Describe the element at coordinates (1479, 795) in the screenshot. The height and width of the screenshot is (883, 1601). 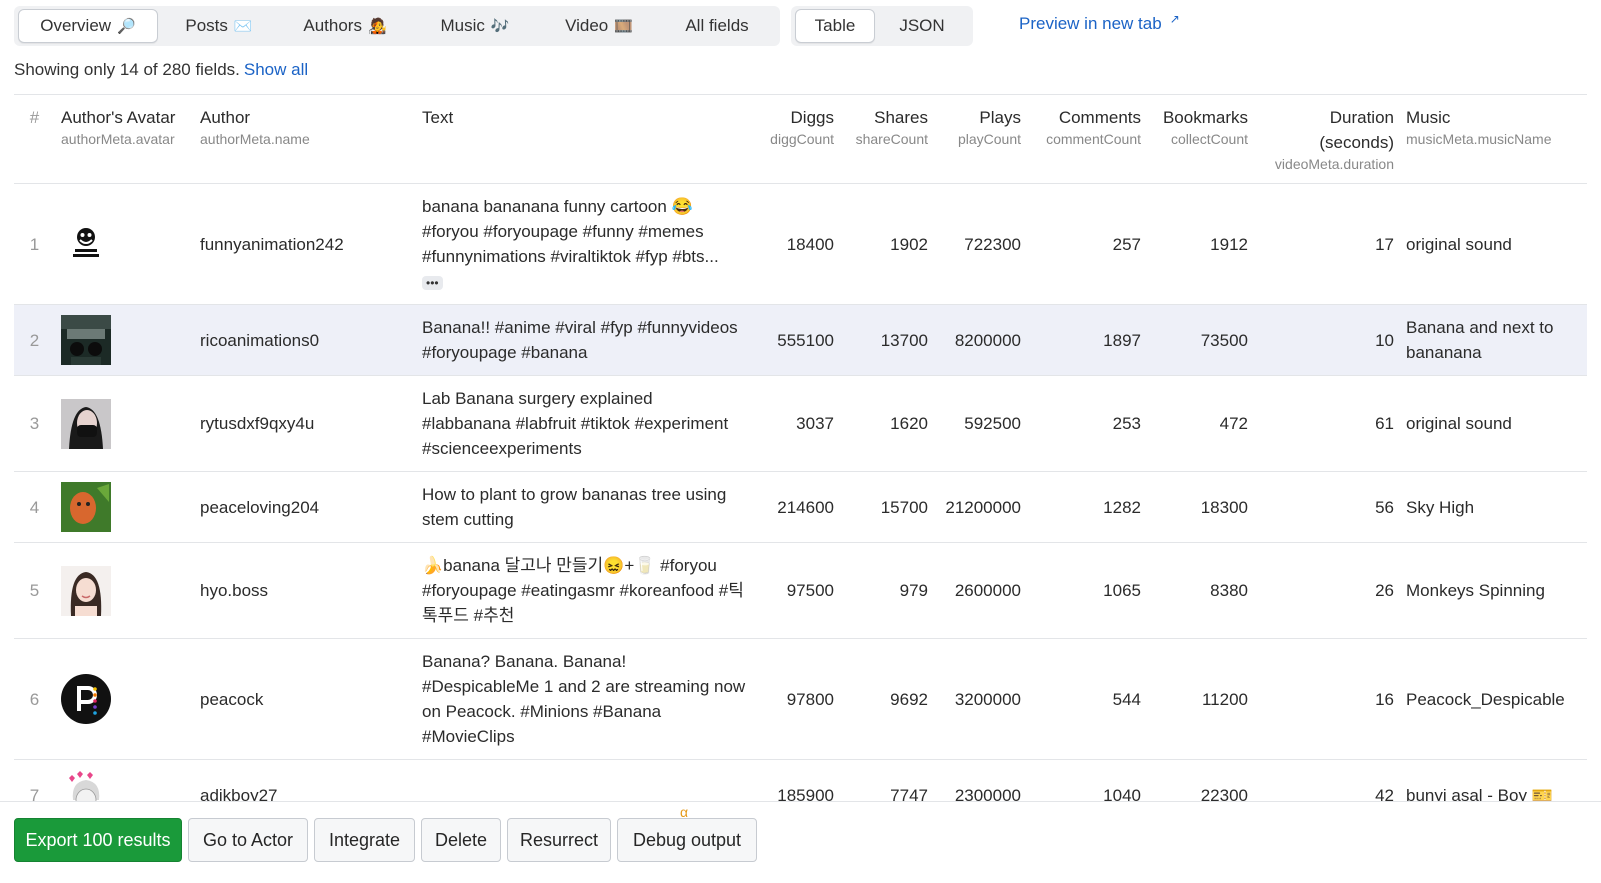
I see `music-cell: bunyi asal - Boy 🎫` at that location.